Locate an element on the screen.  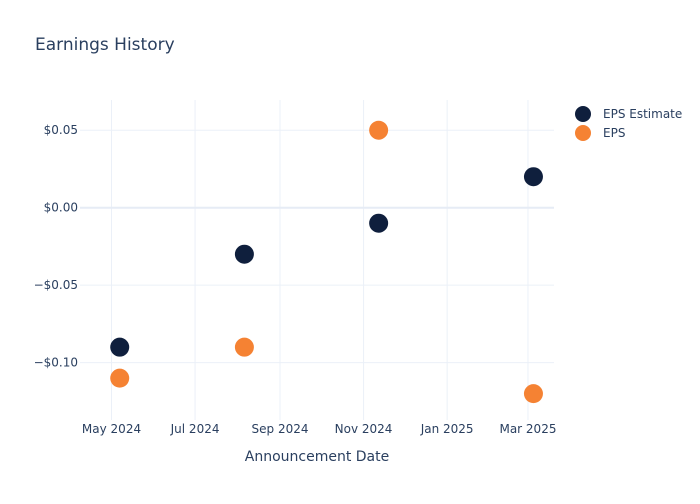
x-tick-label: Jul 2024 is located at coordinates (195, 429).